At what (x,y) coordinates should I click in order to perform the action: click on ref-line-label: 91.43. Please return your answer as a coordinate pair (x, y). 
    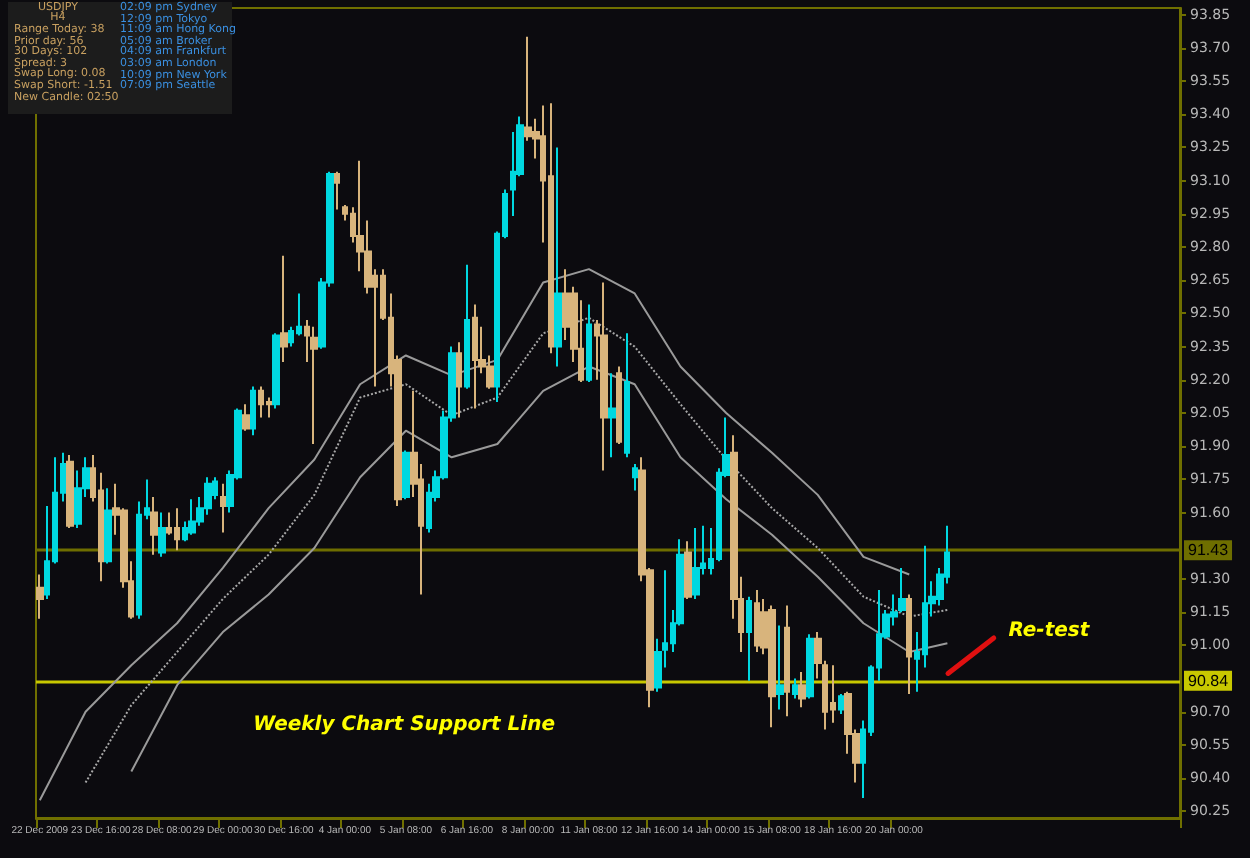
    Looking at the image, I should click on (1209, 550).